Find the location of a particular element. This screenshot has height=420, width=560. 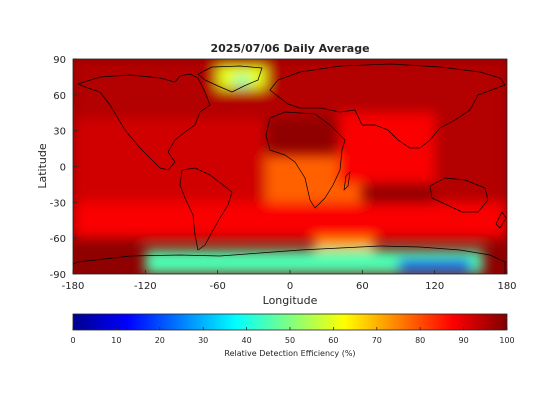

colorbar-tick-label: 30 is located at coordinates (203, 340).